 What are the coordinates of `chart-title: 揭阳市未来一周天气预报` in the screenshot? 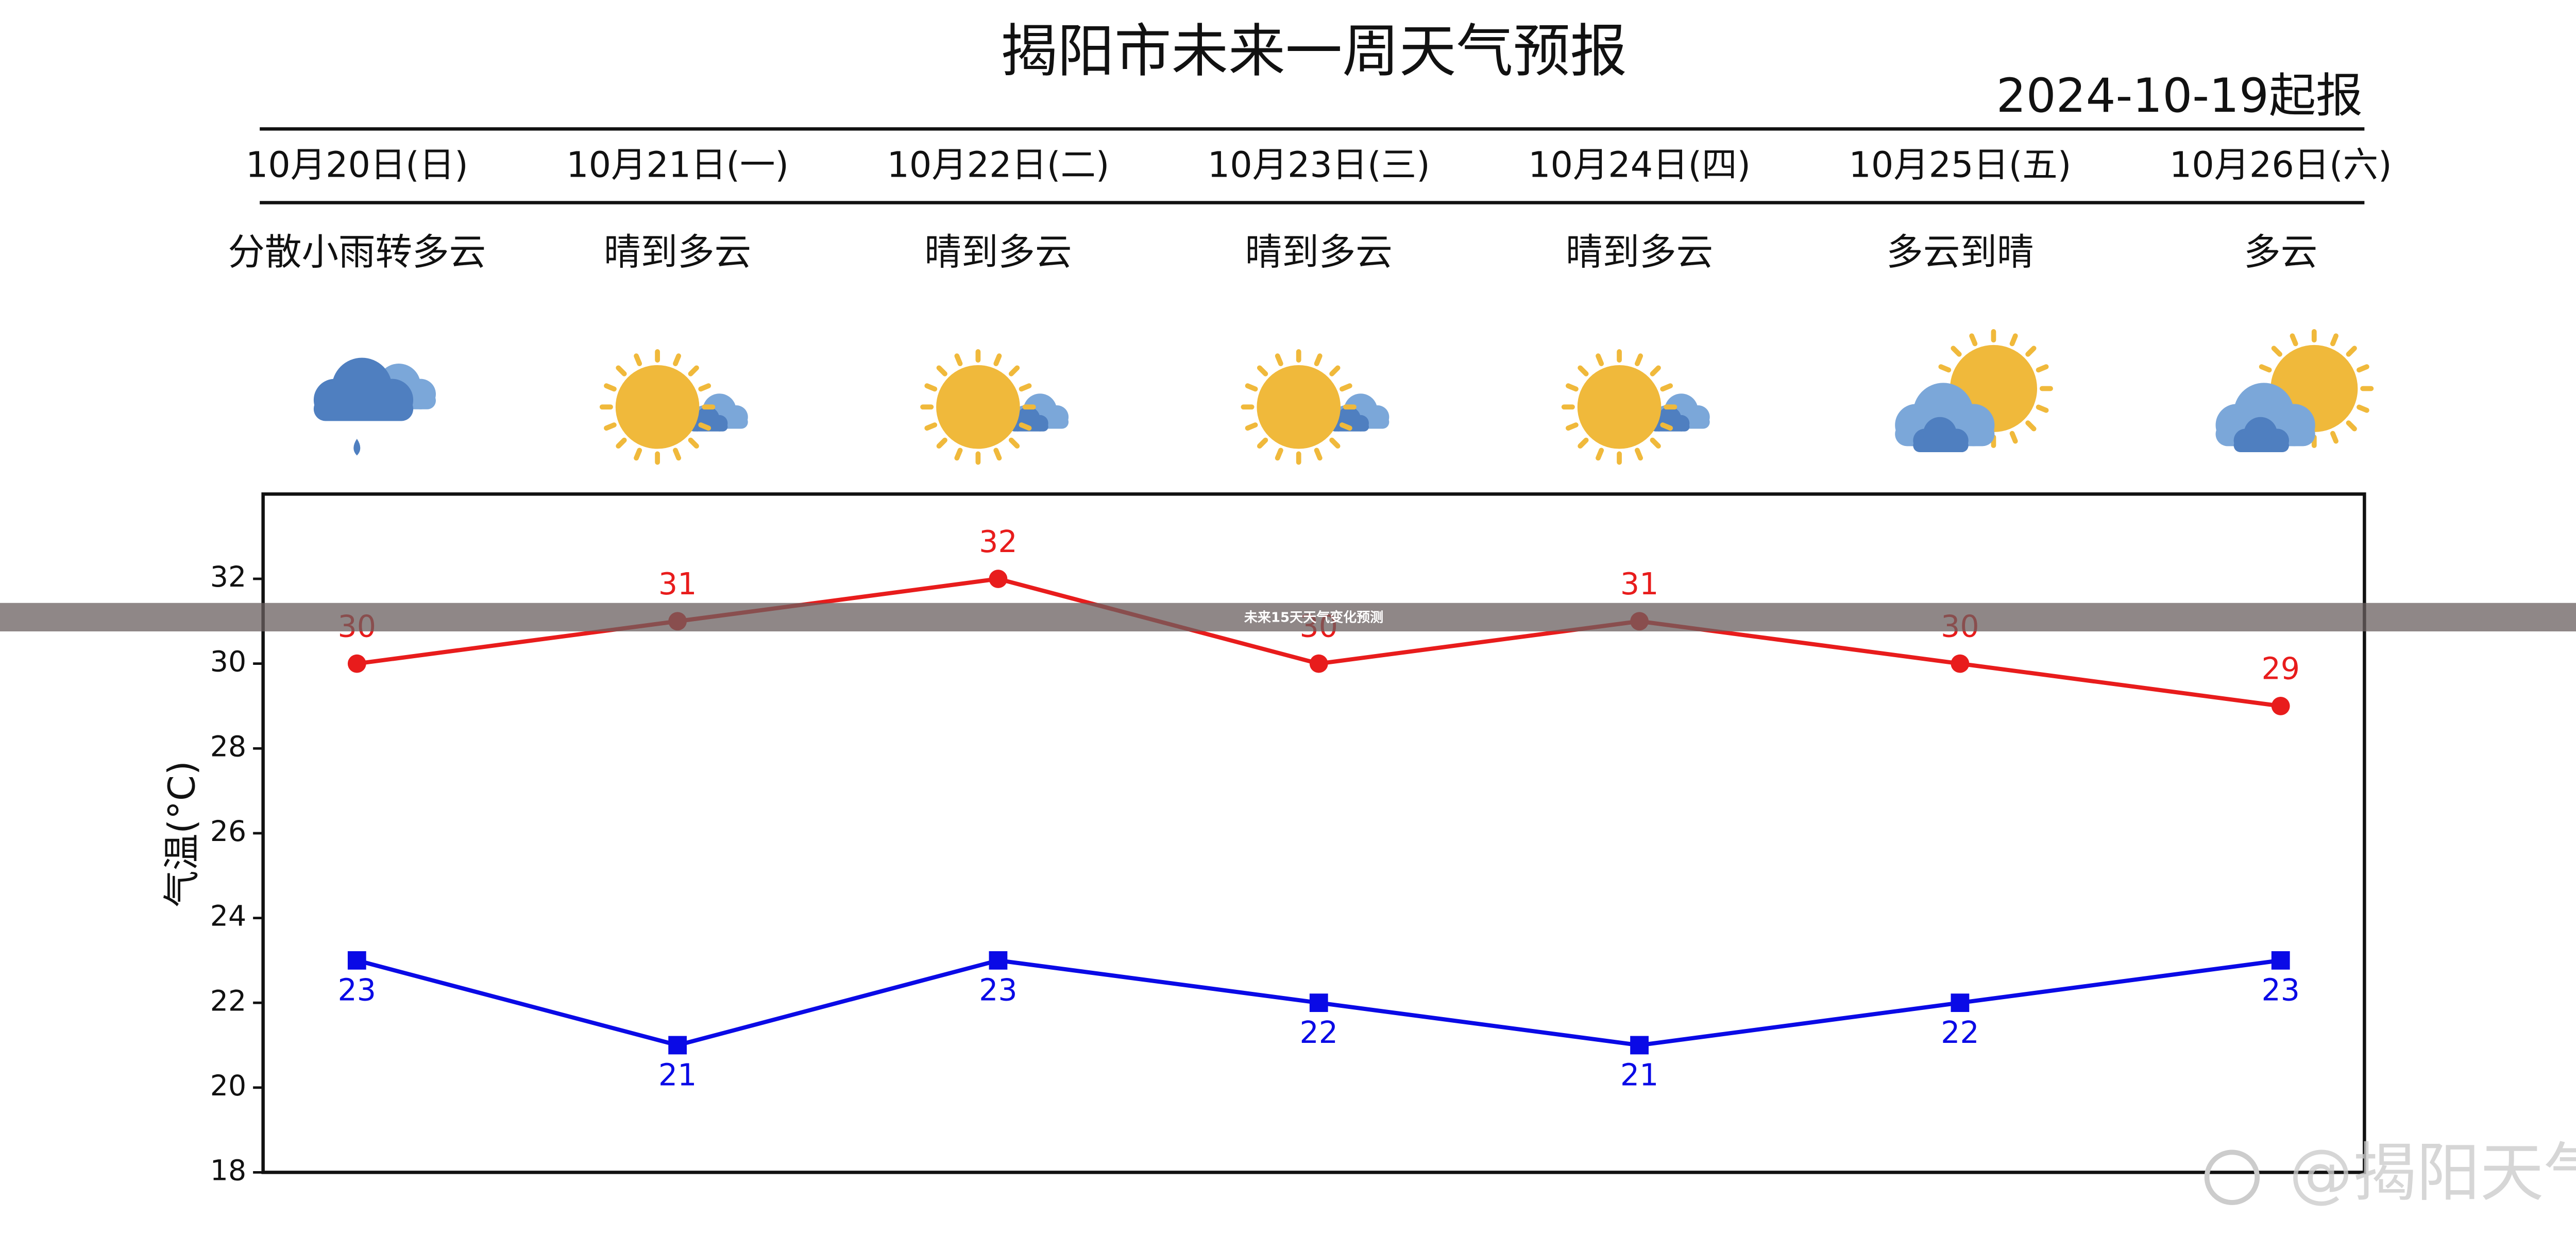 It's located at (1314, 52).